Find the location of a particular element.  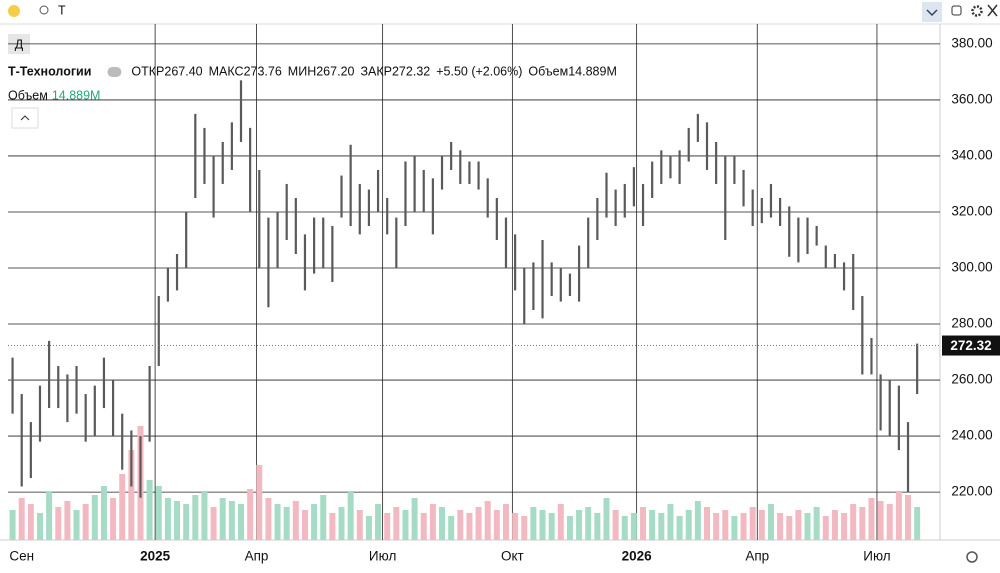

collapse-button is located at coordinates (25, 118).